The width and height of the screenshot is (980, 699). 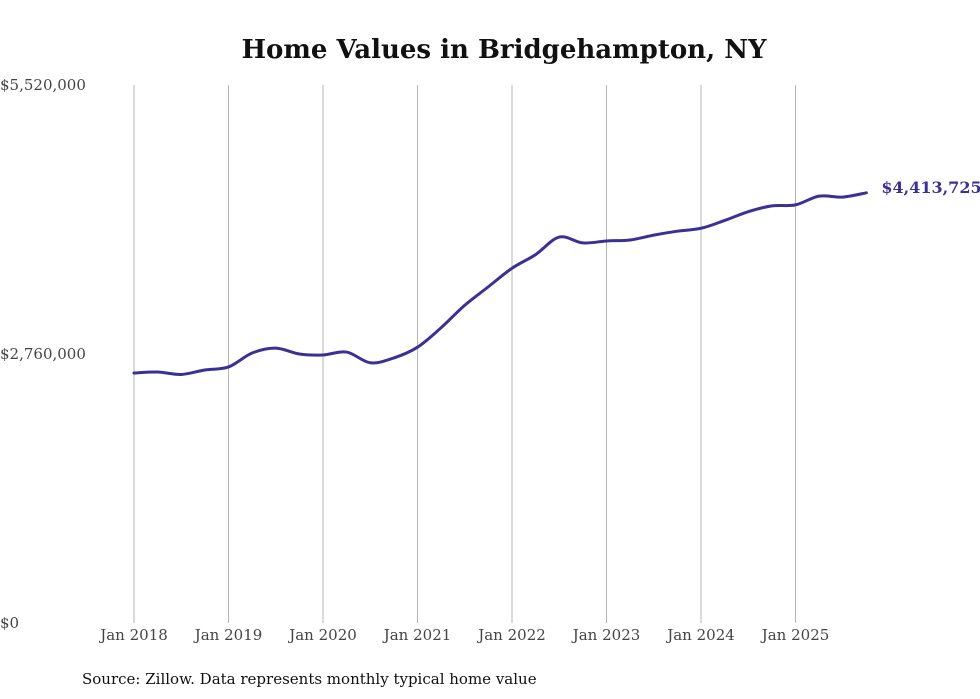 What do you see at coordinates (9, 623) in the screenshot?
I see `y-tick-label: $0` at bounding box center [9, 623].